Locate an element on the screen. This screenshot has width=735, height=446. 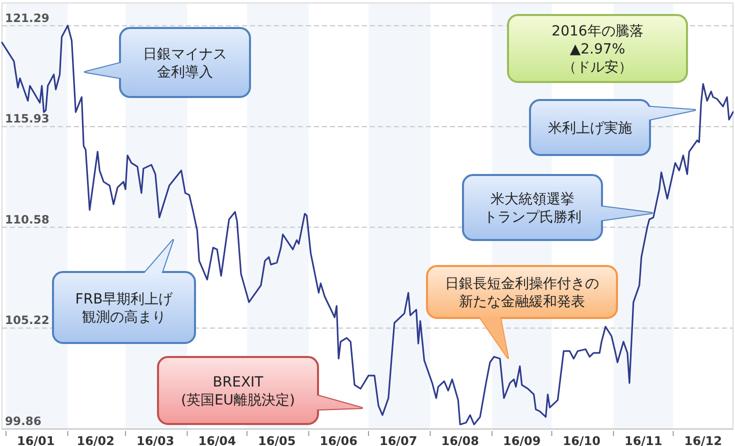
y-tick-label: 99.86 is located at coordinates (23, 421).